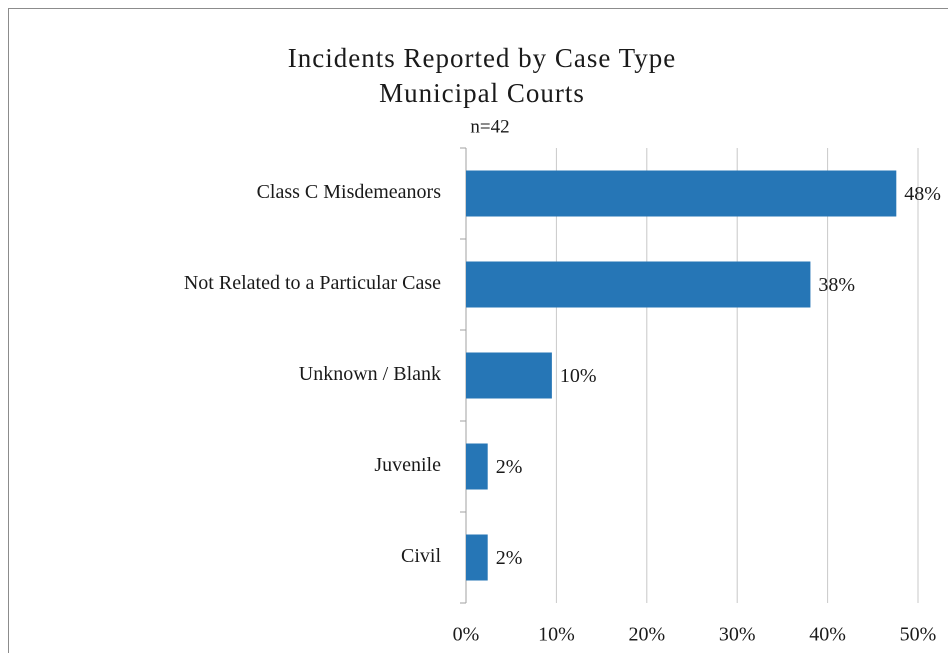 The width and height of the screenshot is (948, 653). What do you see at coordinates (827, 635) in the screenshot?
I see `x-tick-label: 40%` at bounding box center [827, 635].